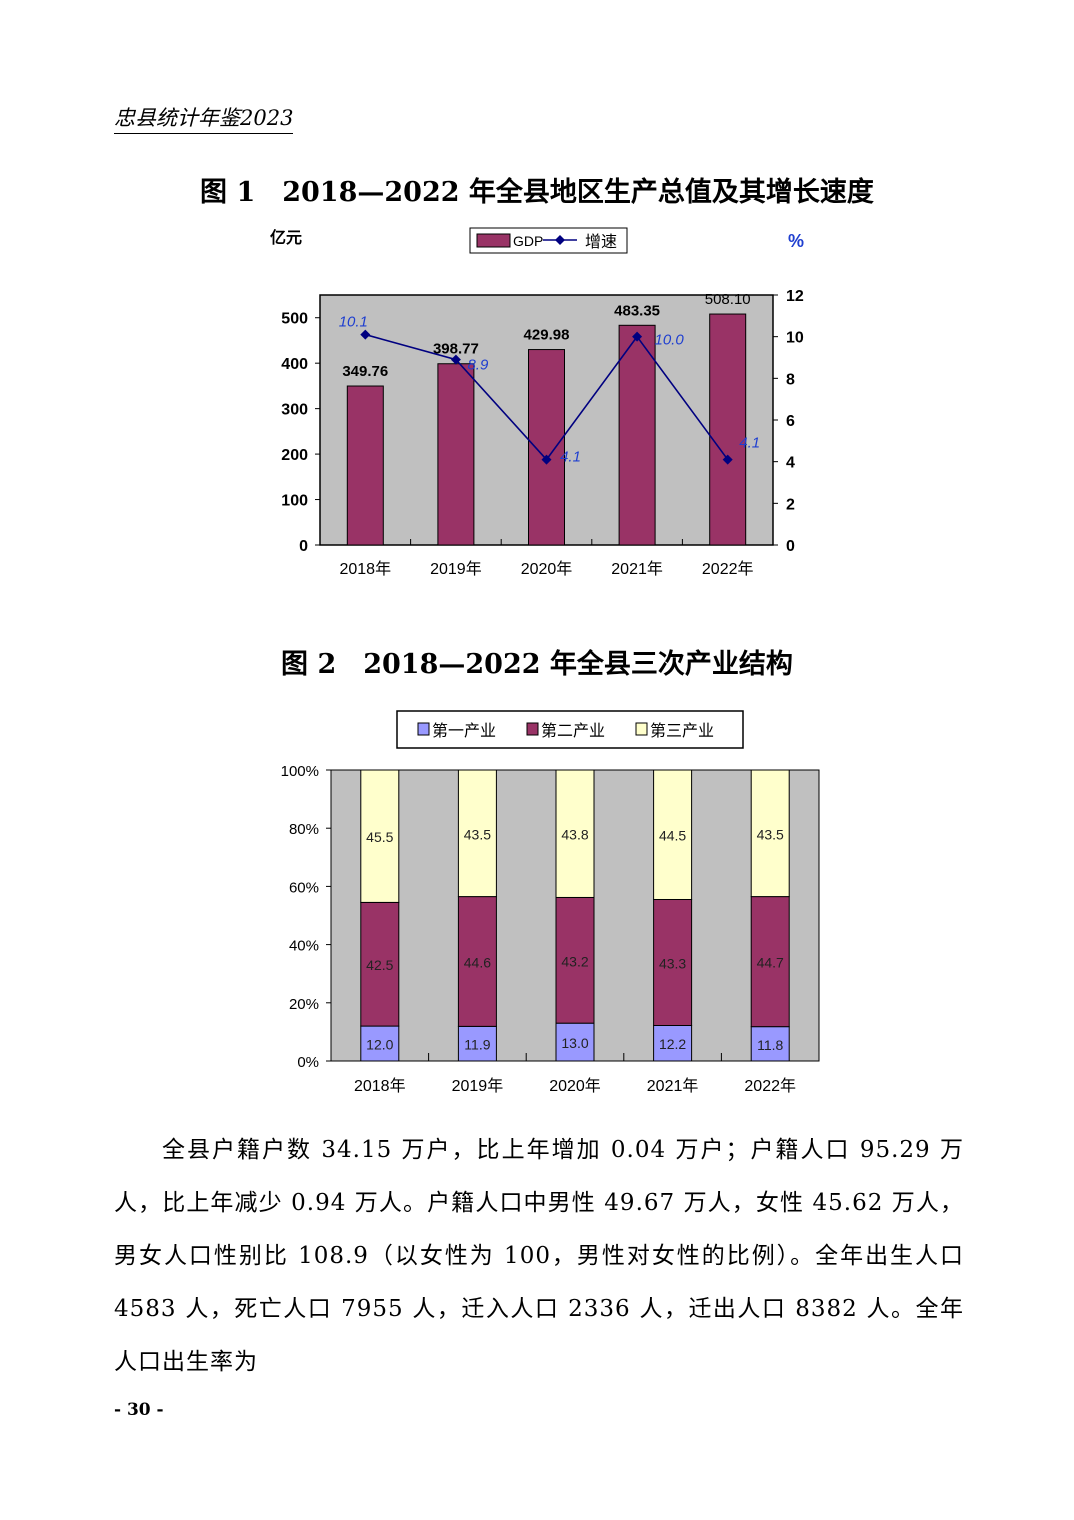 Image resolution: width=1074 pixels, height=1520 pixels. What do you see at coordinates (682, 731) in the screenshot?
I see `legend-label: 第三产业` at bounding box center [682, 731].